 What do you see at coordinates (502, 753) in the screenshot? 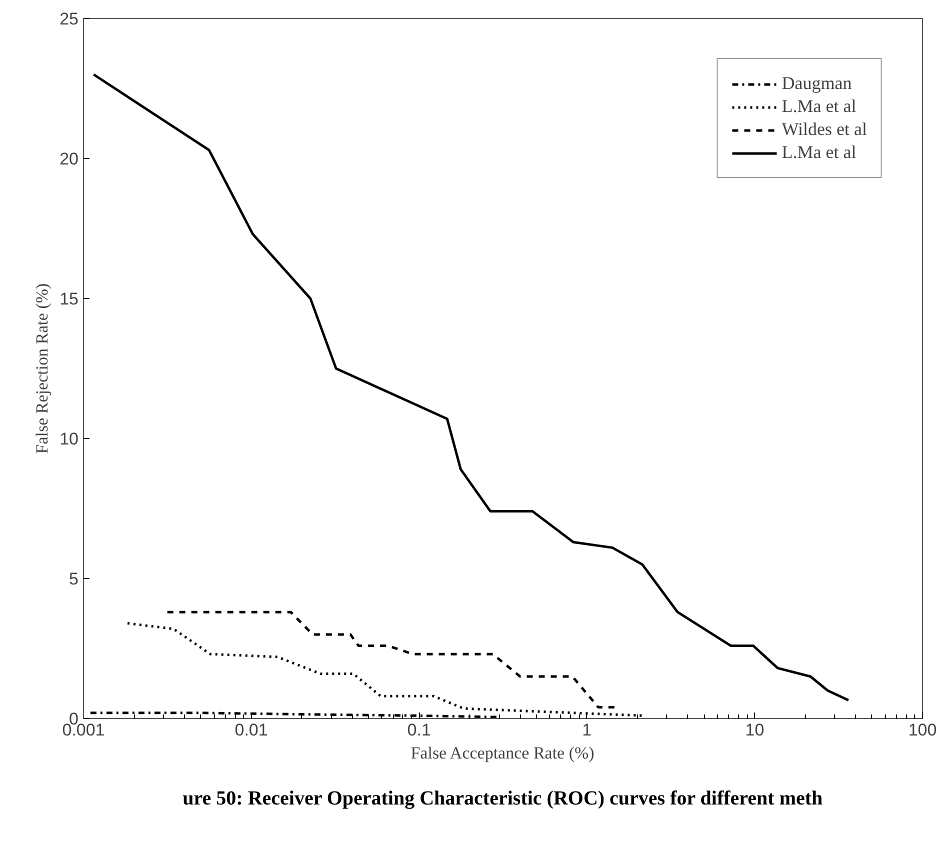
I see `x-axis-title: False Acceptance Rate (%)` at bounding box center [502, 753].